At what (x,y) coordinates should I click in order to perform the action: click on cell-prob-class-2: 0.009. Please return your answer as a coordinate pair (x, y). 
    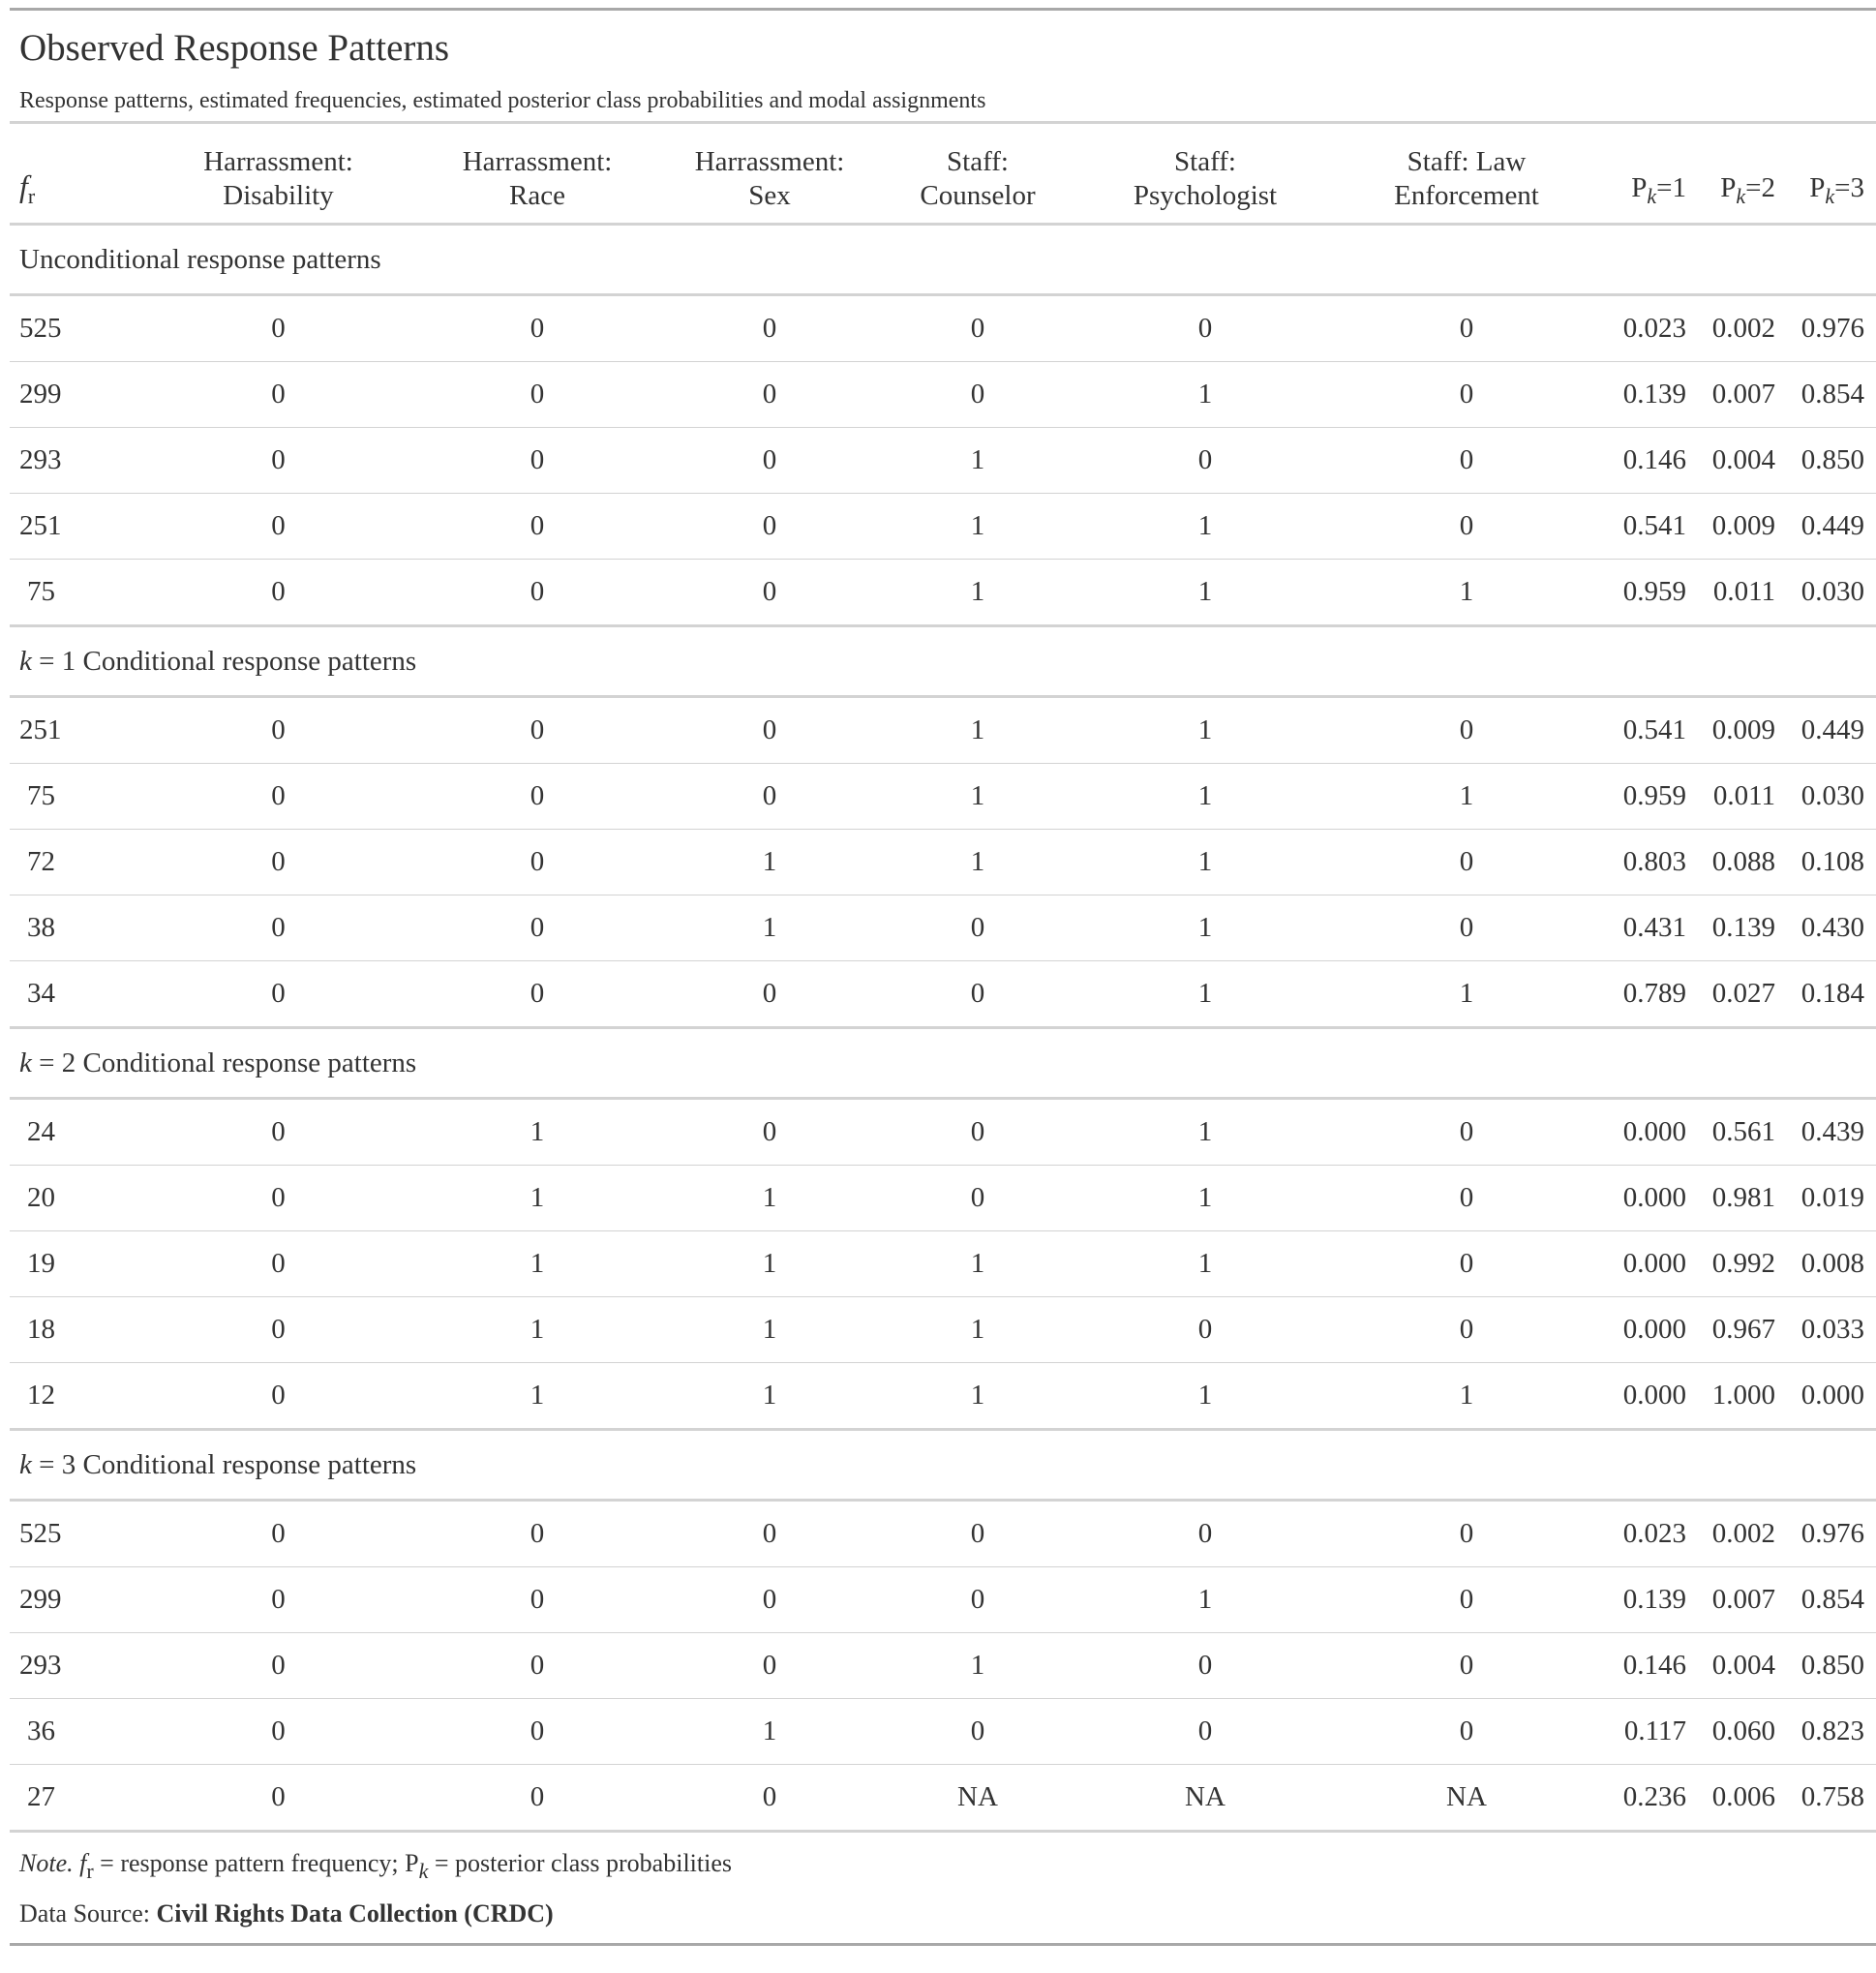
    Looking at the image, I should click on (1738, 526).